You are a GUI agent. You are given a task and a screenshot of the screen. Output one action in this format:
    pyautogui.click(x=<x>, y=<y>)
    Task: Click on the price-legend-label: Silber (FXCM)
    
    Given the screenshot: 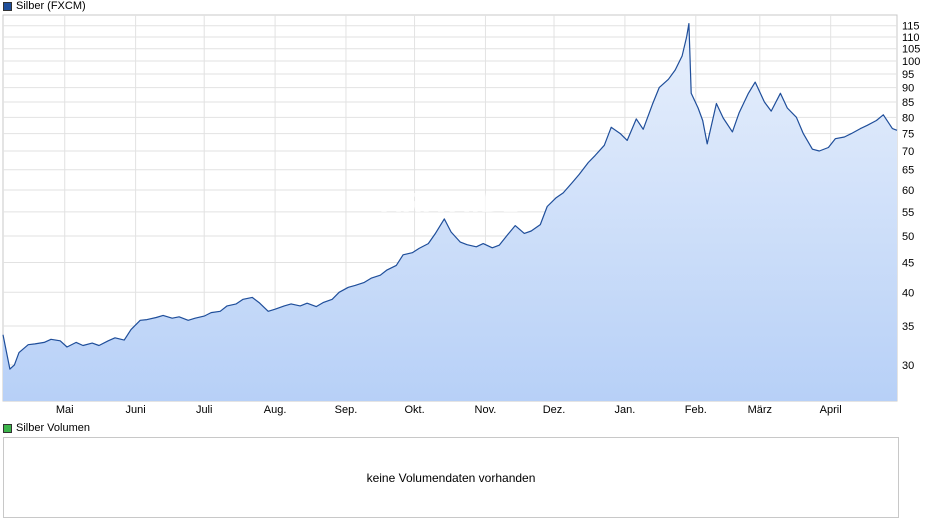 What is the action you would take?
    pyautogui.click(x=51, y=6)
    